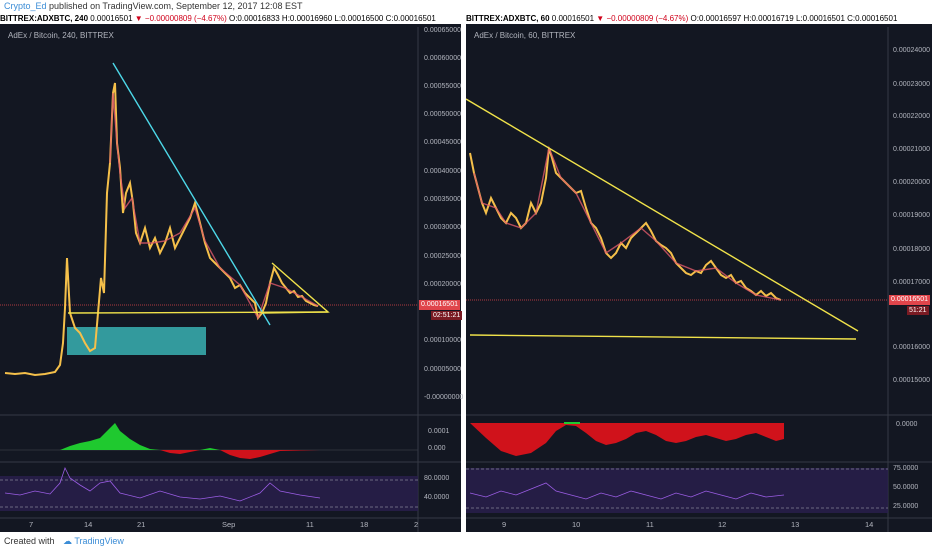  I want to click on right-open: O:0.00016597, so click(716, 18).